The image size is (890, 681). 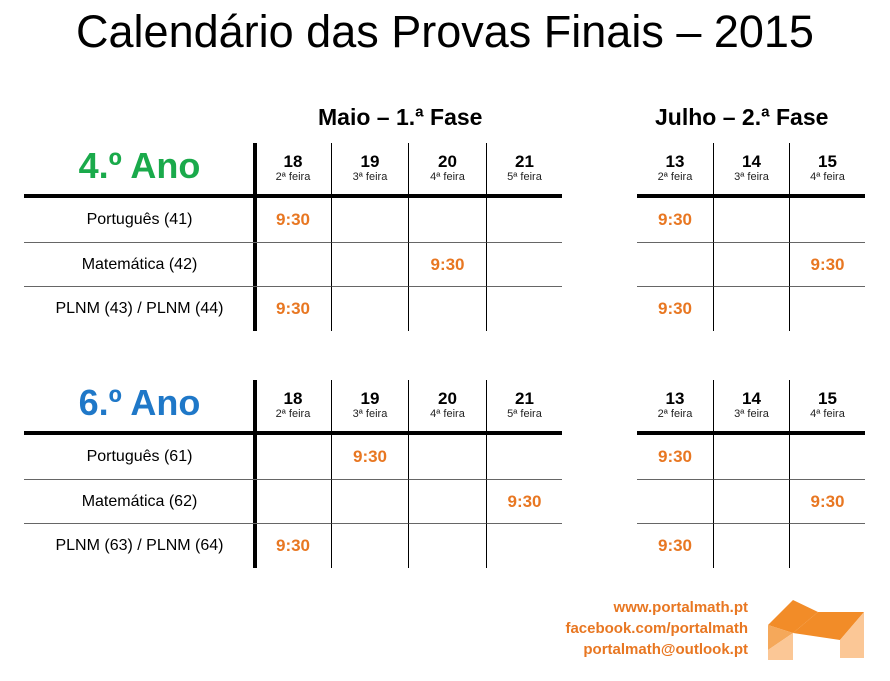 I want to click on day-number: 19, so click(x=370, y=161).